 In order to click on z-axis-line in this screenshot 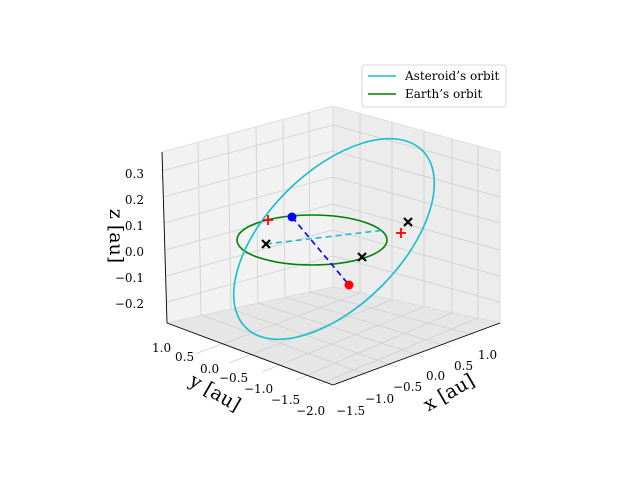, I will do `click(164, 237)`.